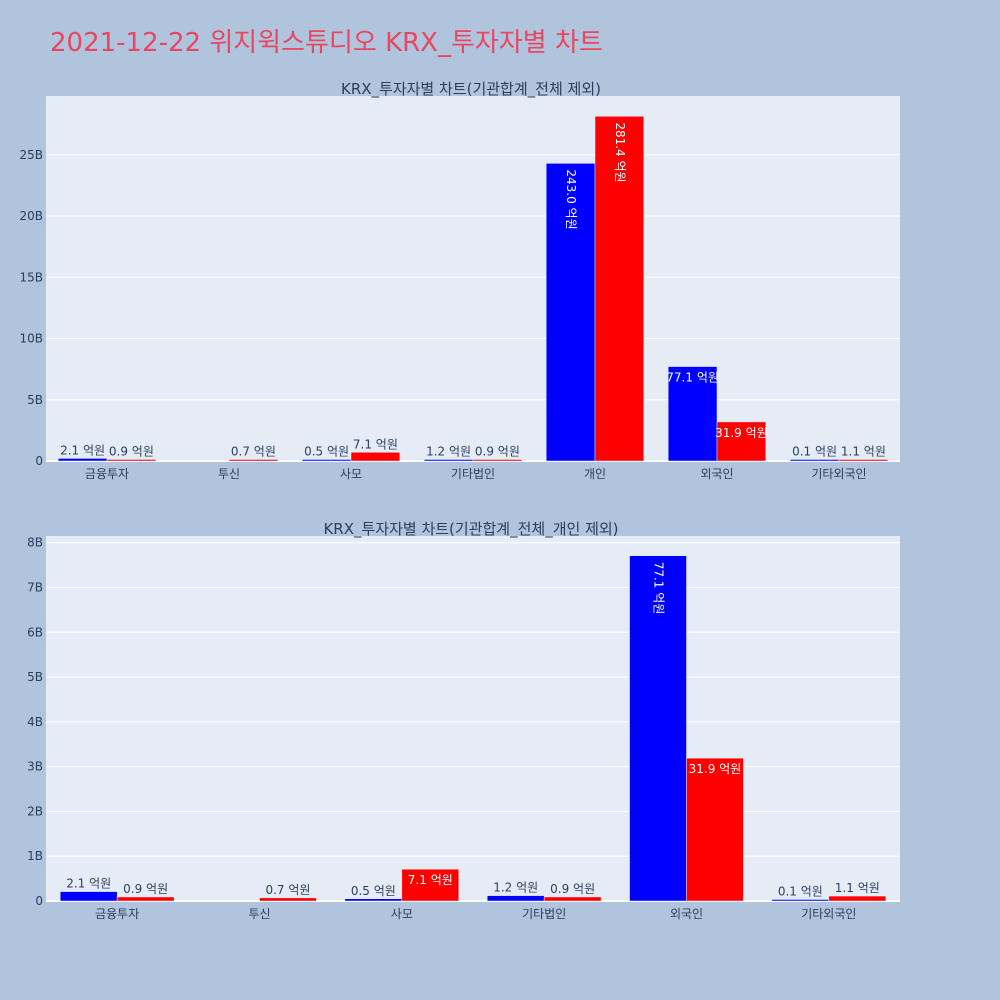 This screenshot has width=1000, height=1000. I want to click on chart-title: KRX_투자자별 차트(기관합계_전체 제외), so click(471, 89).